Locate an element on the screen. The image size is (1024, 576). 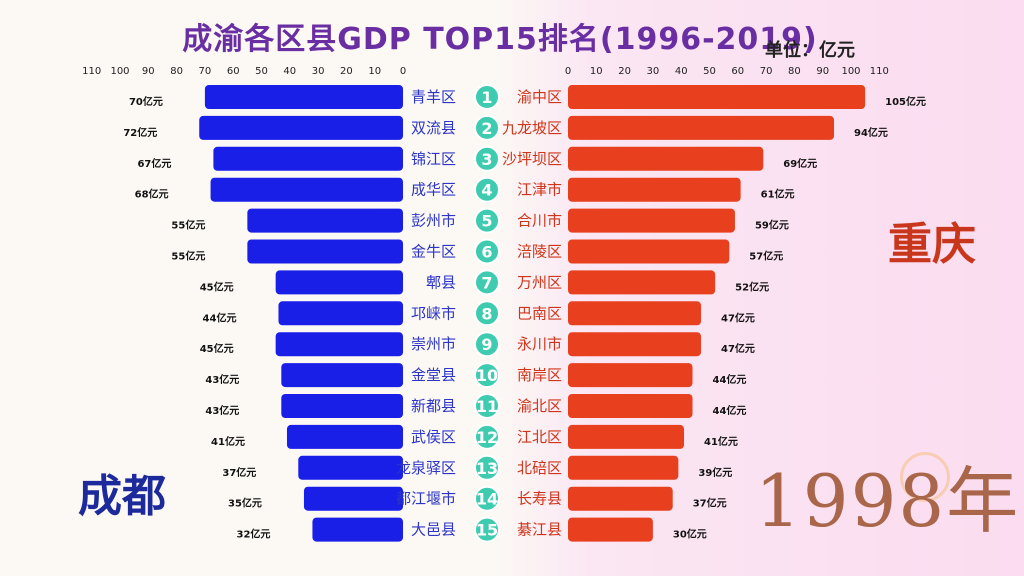
chengdu-district-label: 双流县 is located at coordinates (433, 128).